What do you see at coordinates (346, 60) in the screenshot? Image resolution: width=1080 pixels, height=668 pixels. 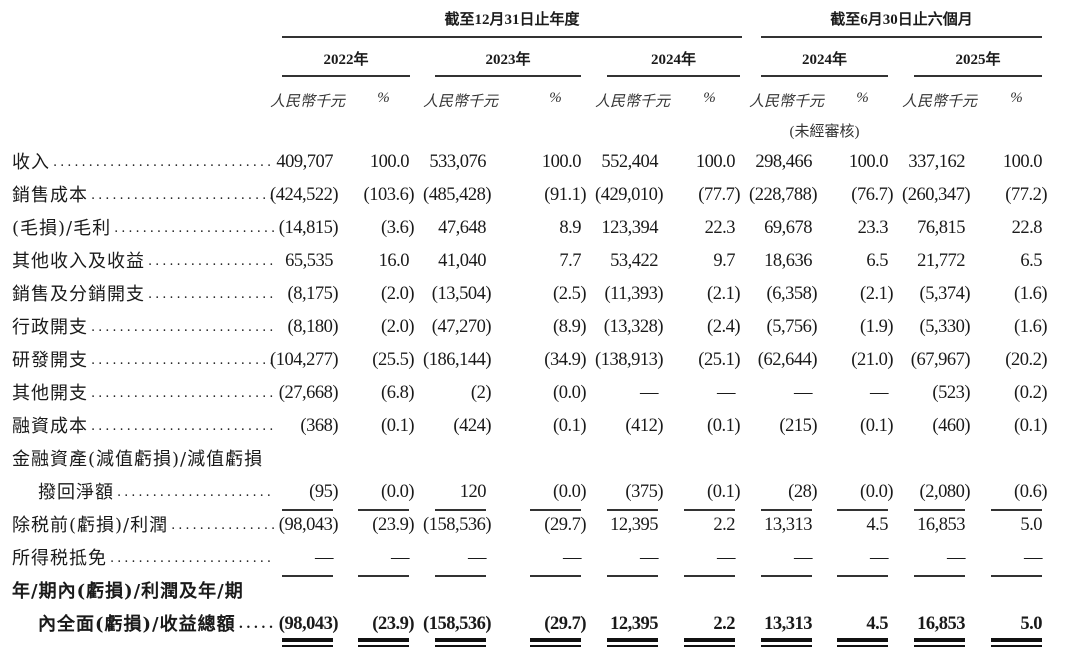 I see `header-year: 2022年` at bounding box center [346, 60].